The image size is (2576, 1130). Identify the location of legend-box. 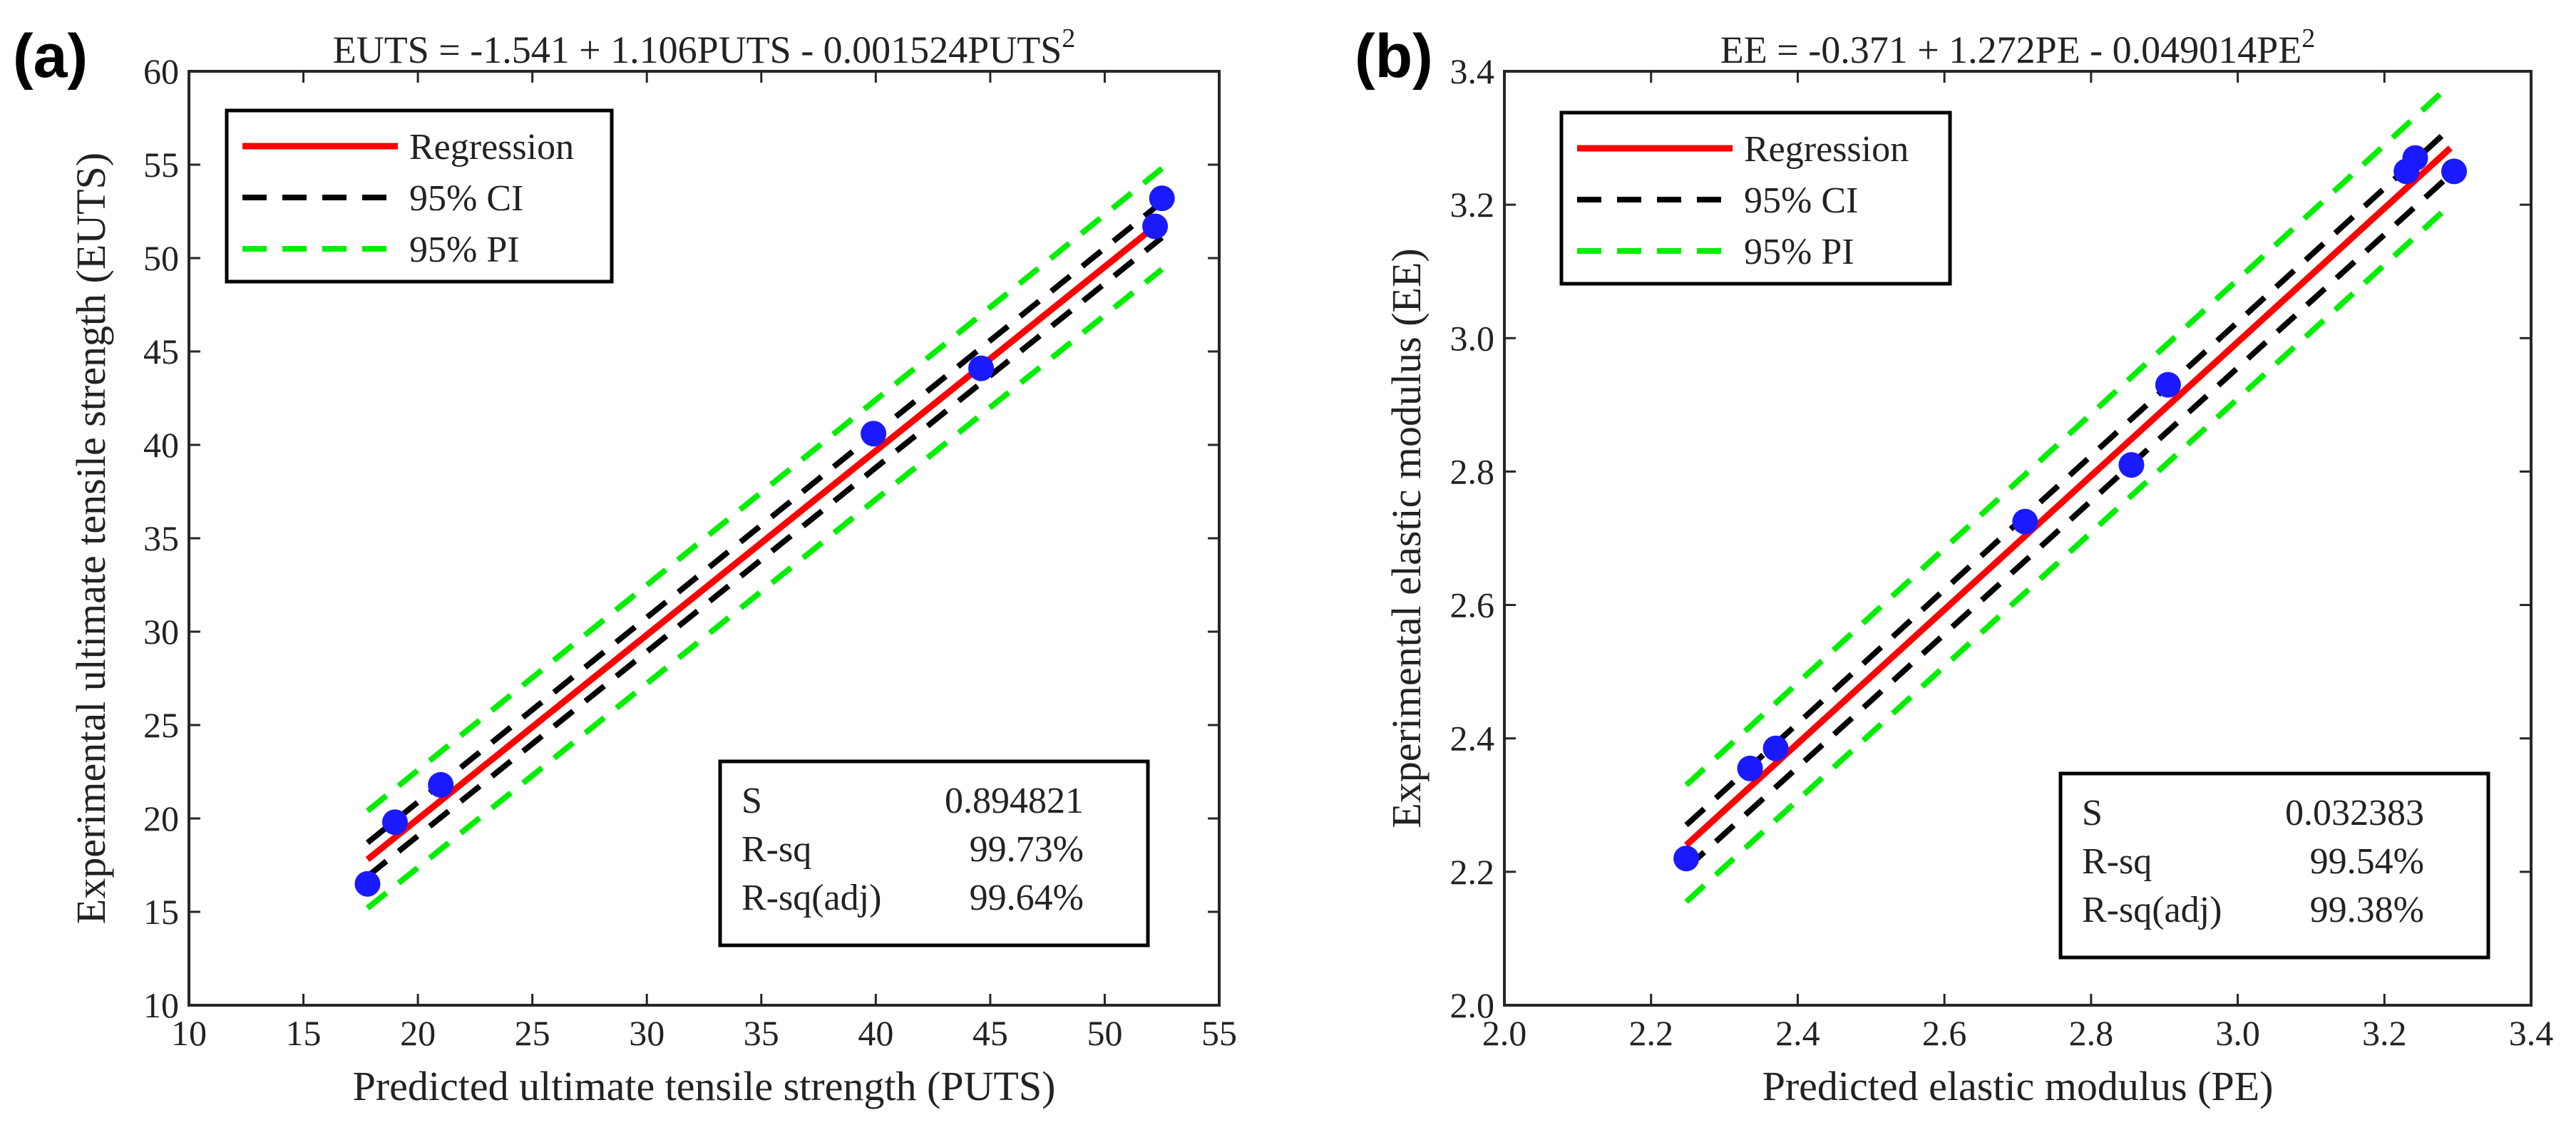
(419, 196).